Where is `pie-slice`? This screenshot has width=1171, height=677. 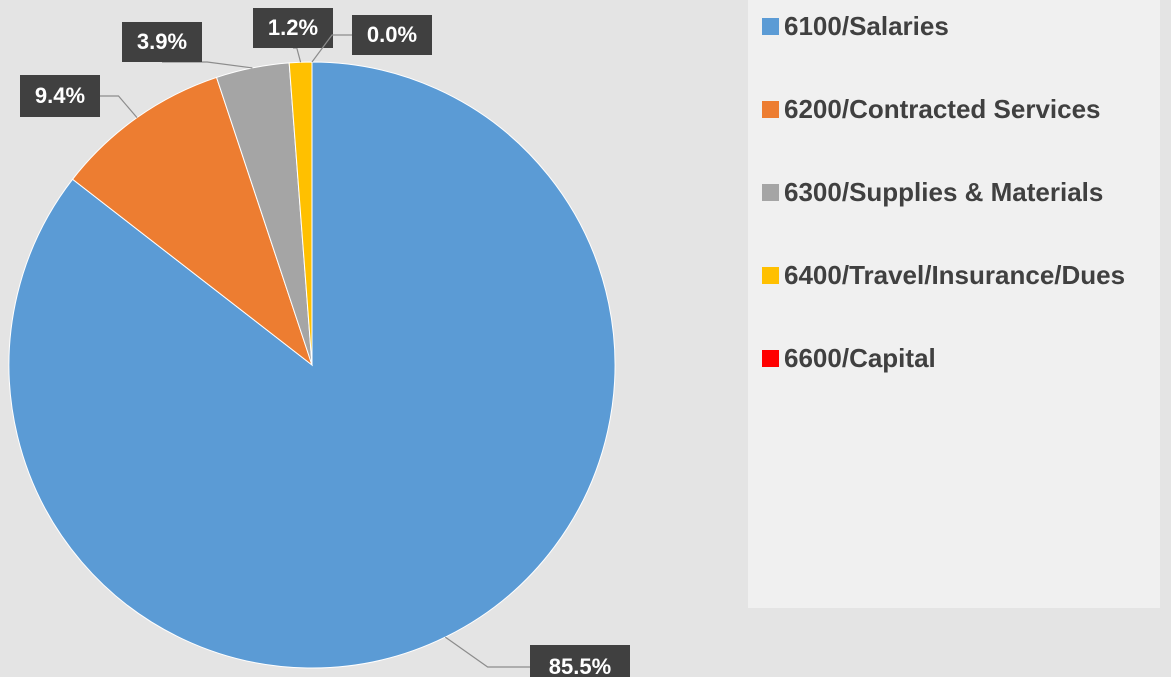 pie-slice is located at coordinates (192, 221).